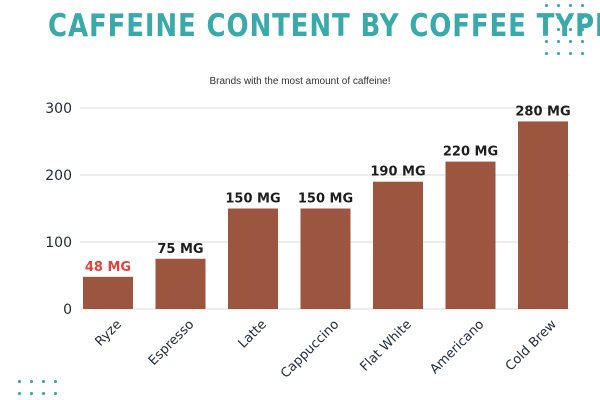 Image resolution: width=600 pixels, height=400 pixels. What do you see at coordinates (108, 333) in the screenshot?
I see `x-tick-label: Ryze` at bounding box center [108, 333].